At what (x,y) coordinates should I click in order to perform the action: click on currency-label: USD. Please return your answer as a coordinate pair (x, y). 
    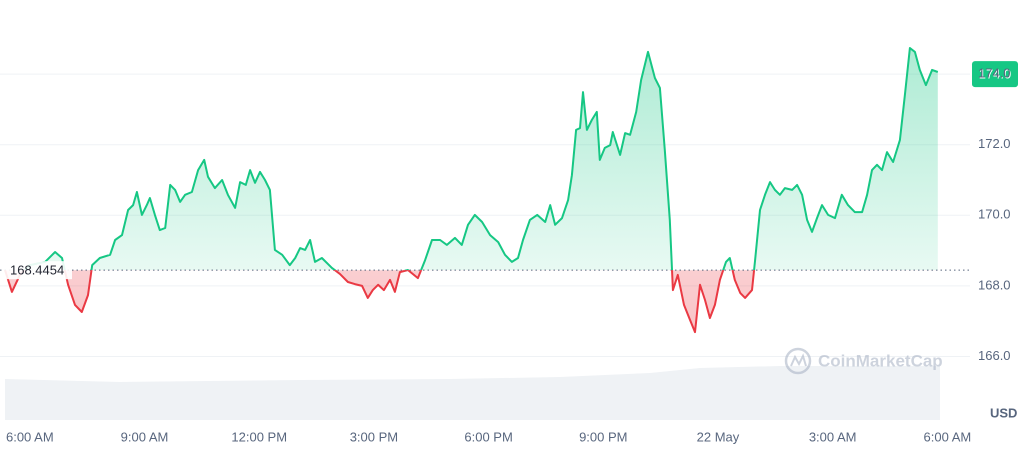
    Looking at the image, I should click on (1003, 412).